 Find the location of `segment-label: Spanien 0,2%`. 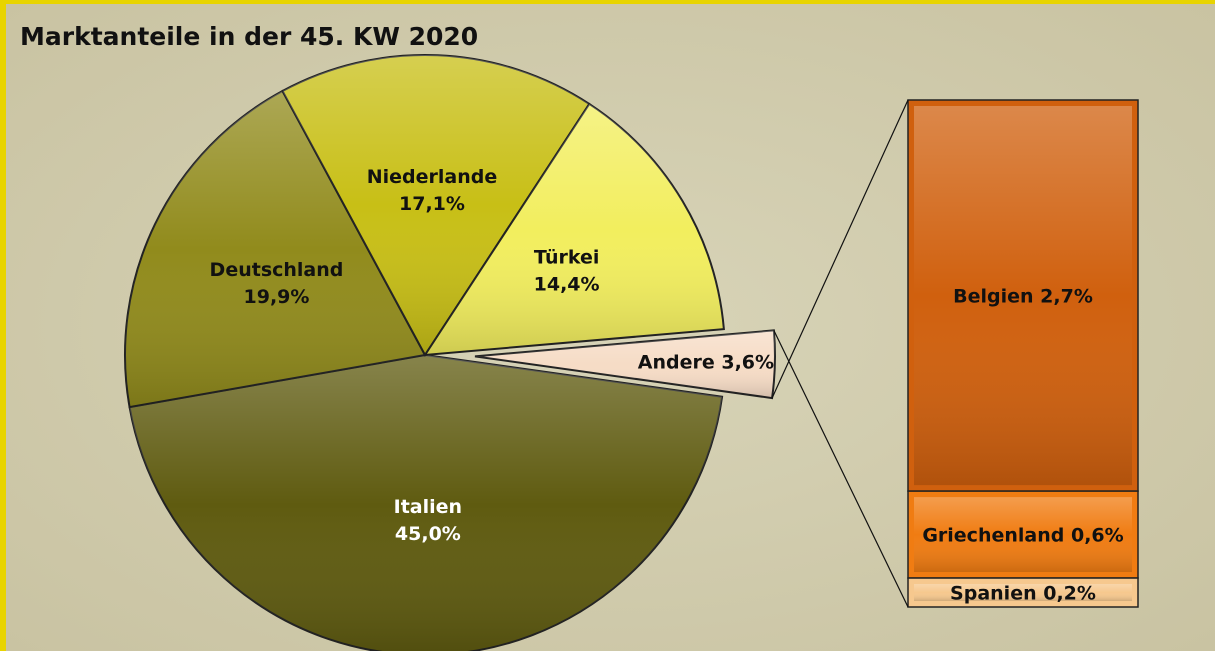

segment-label: Spanien 0,2% is located at coordinates (1023, 593).